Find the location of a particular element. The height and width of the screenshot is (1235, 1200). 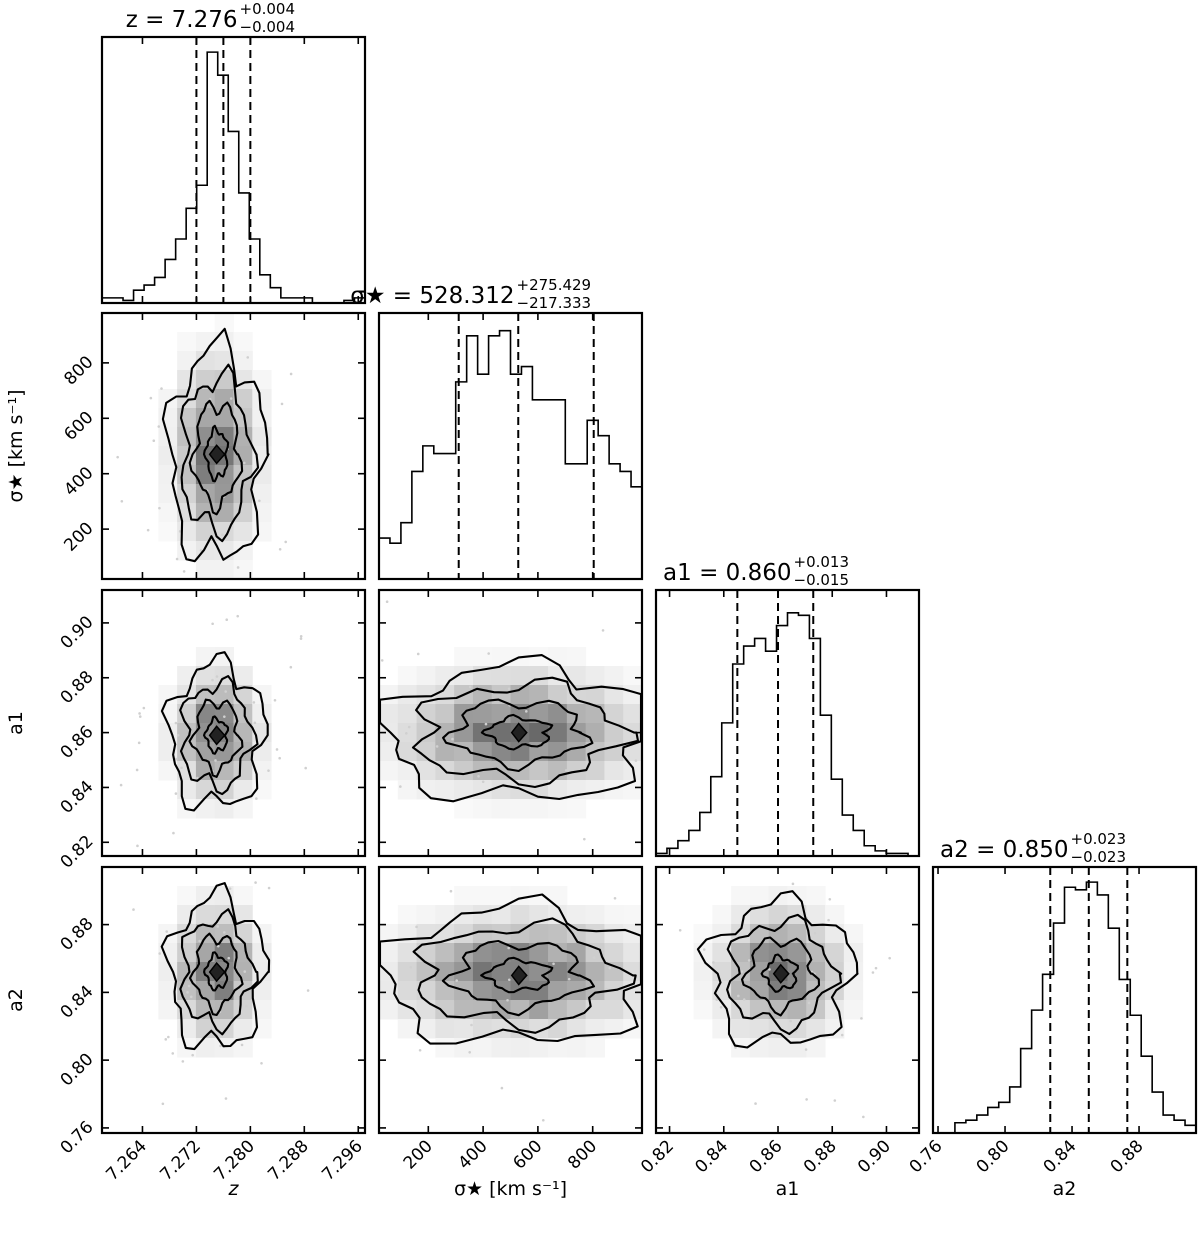

x-tick-label: 0.84 is located at coordinates (1060, 1156).